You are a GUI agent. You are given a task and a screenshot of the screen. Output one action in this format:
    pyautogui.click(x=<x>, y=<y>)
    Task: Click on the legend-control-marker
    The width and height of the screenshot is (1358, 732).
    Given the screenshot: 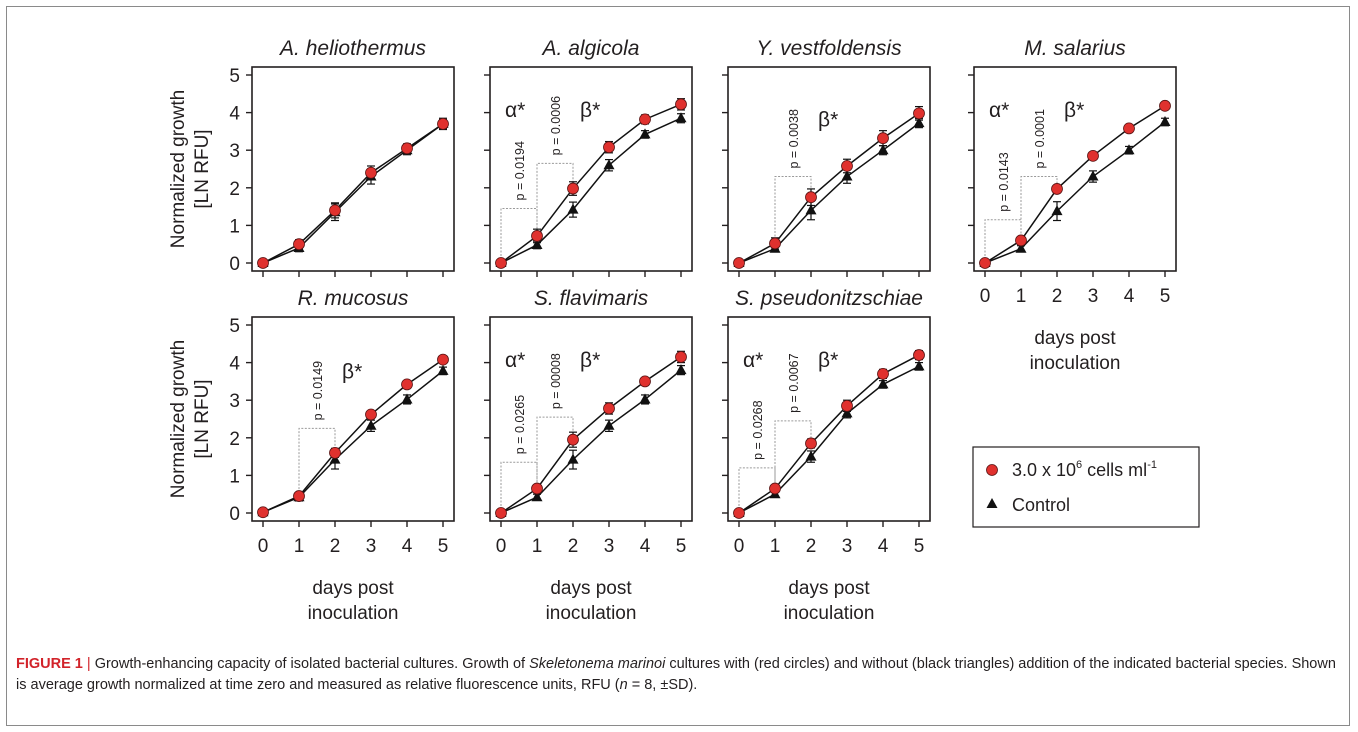 What is the action you would take?
    pyautogui.click(x=992, y=503)
    